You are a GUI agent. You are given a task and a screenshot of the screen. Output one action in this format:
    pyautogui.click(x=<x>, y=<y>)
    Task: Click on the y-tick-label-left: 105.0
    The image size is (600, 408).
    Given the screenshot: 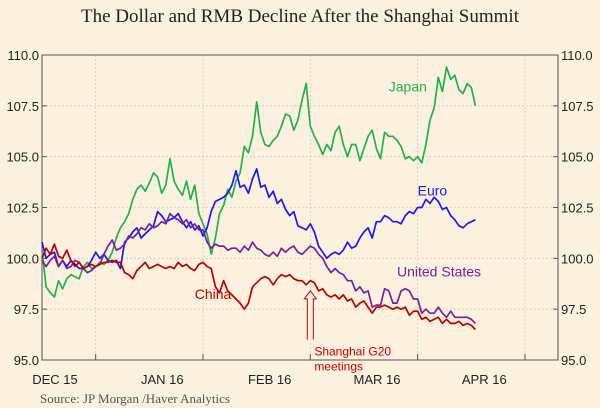 What is the action you would take?
    pyautogui.click(x=22, y=157)
    